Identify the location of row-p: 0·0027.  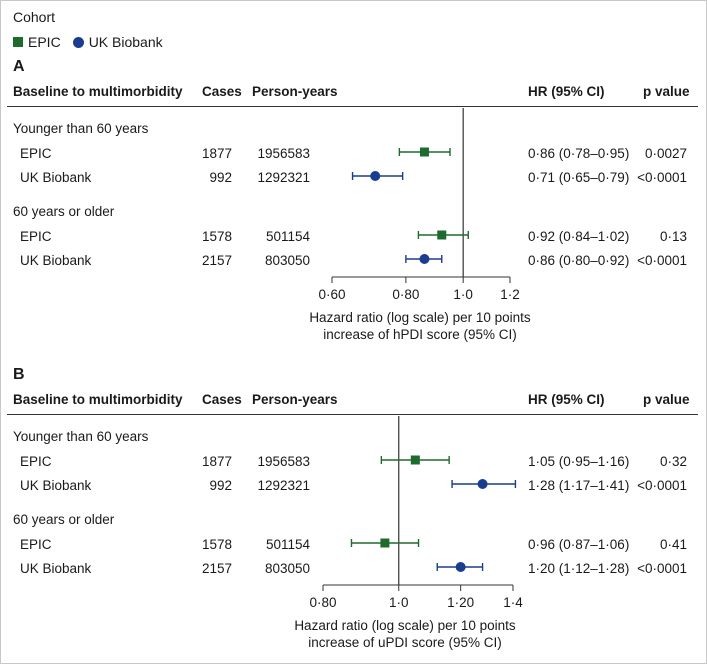
(665, 153).